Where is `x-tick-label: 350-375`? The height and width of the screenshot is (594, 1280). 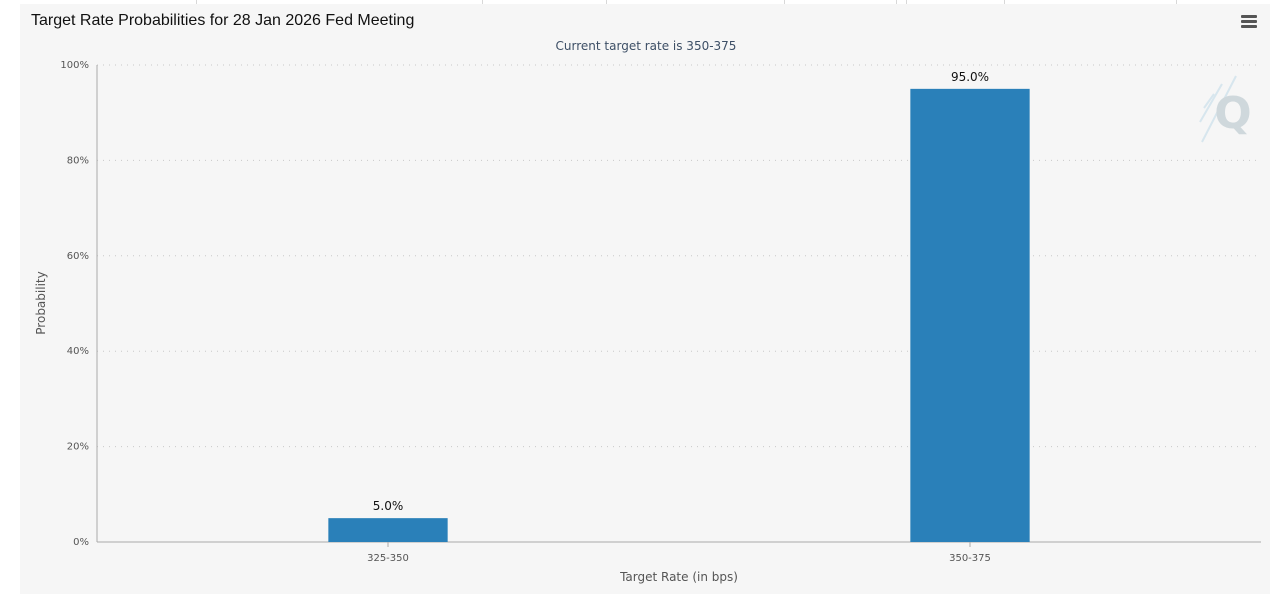 x-tick-label: 350-375 is located at coordinates (970, 558).